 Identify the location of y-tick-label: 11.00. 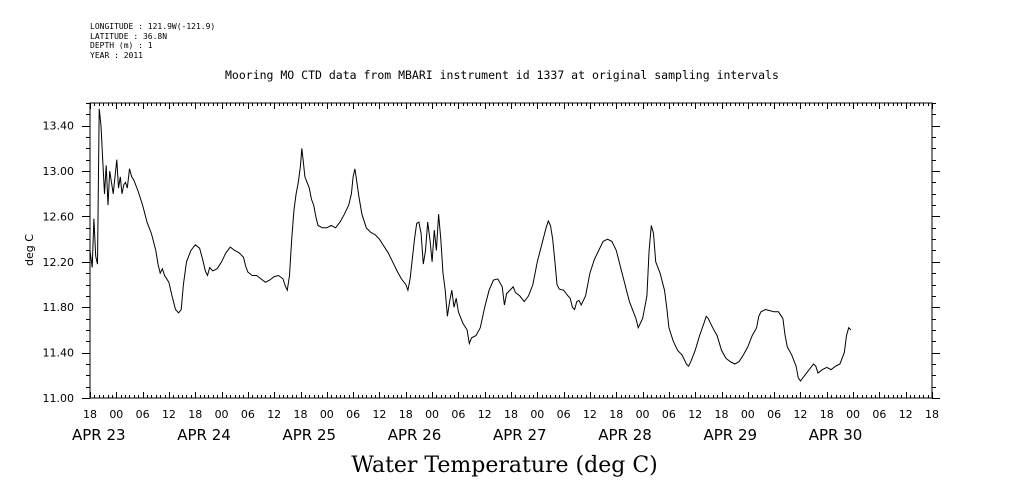
(59, 398).